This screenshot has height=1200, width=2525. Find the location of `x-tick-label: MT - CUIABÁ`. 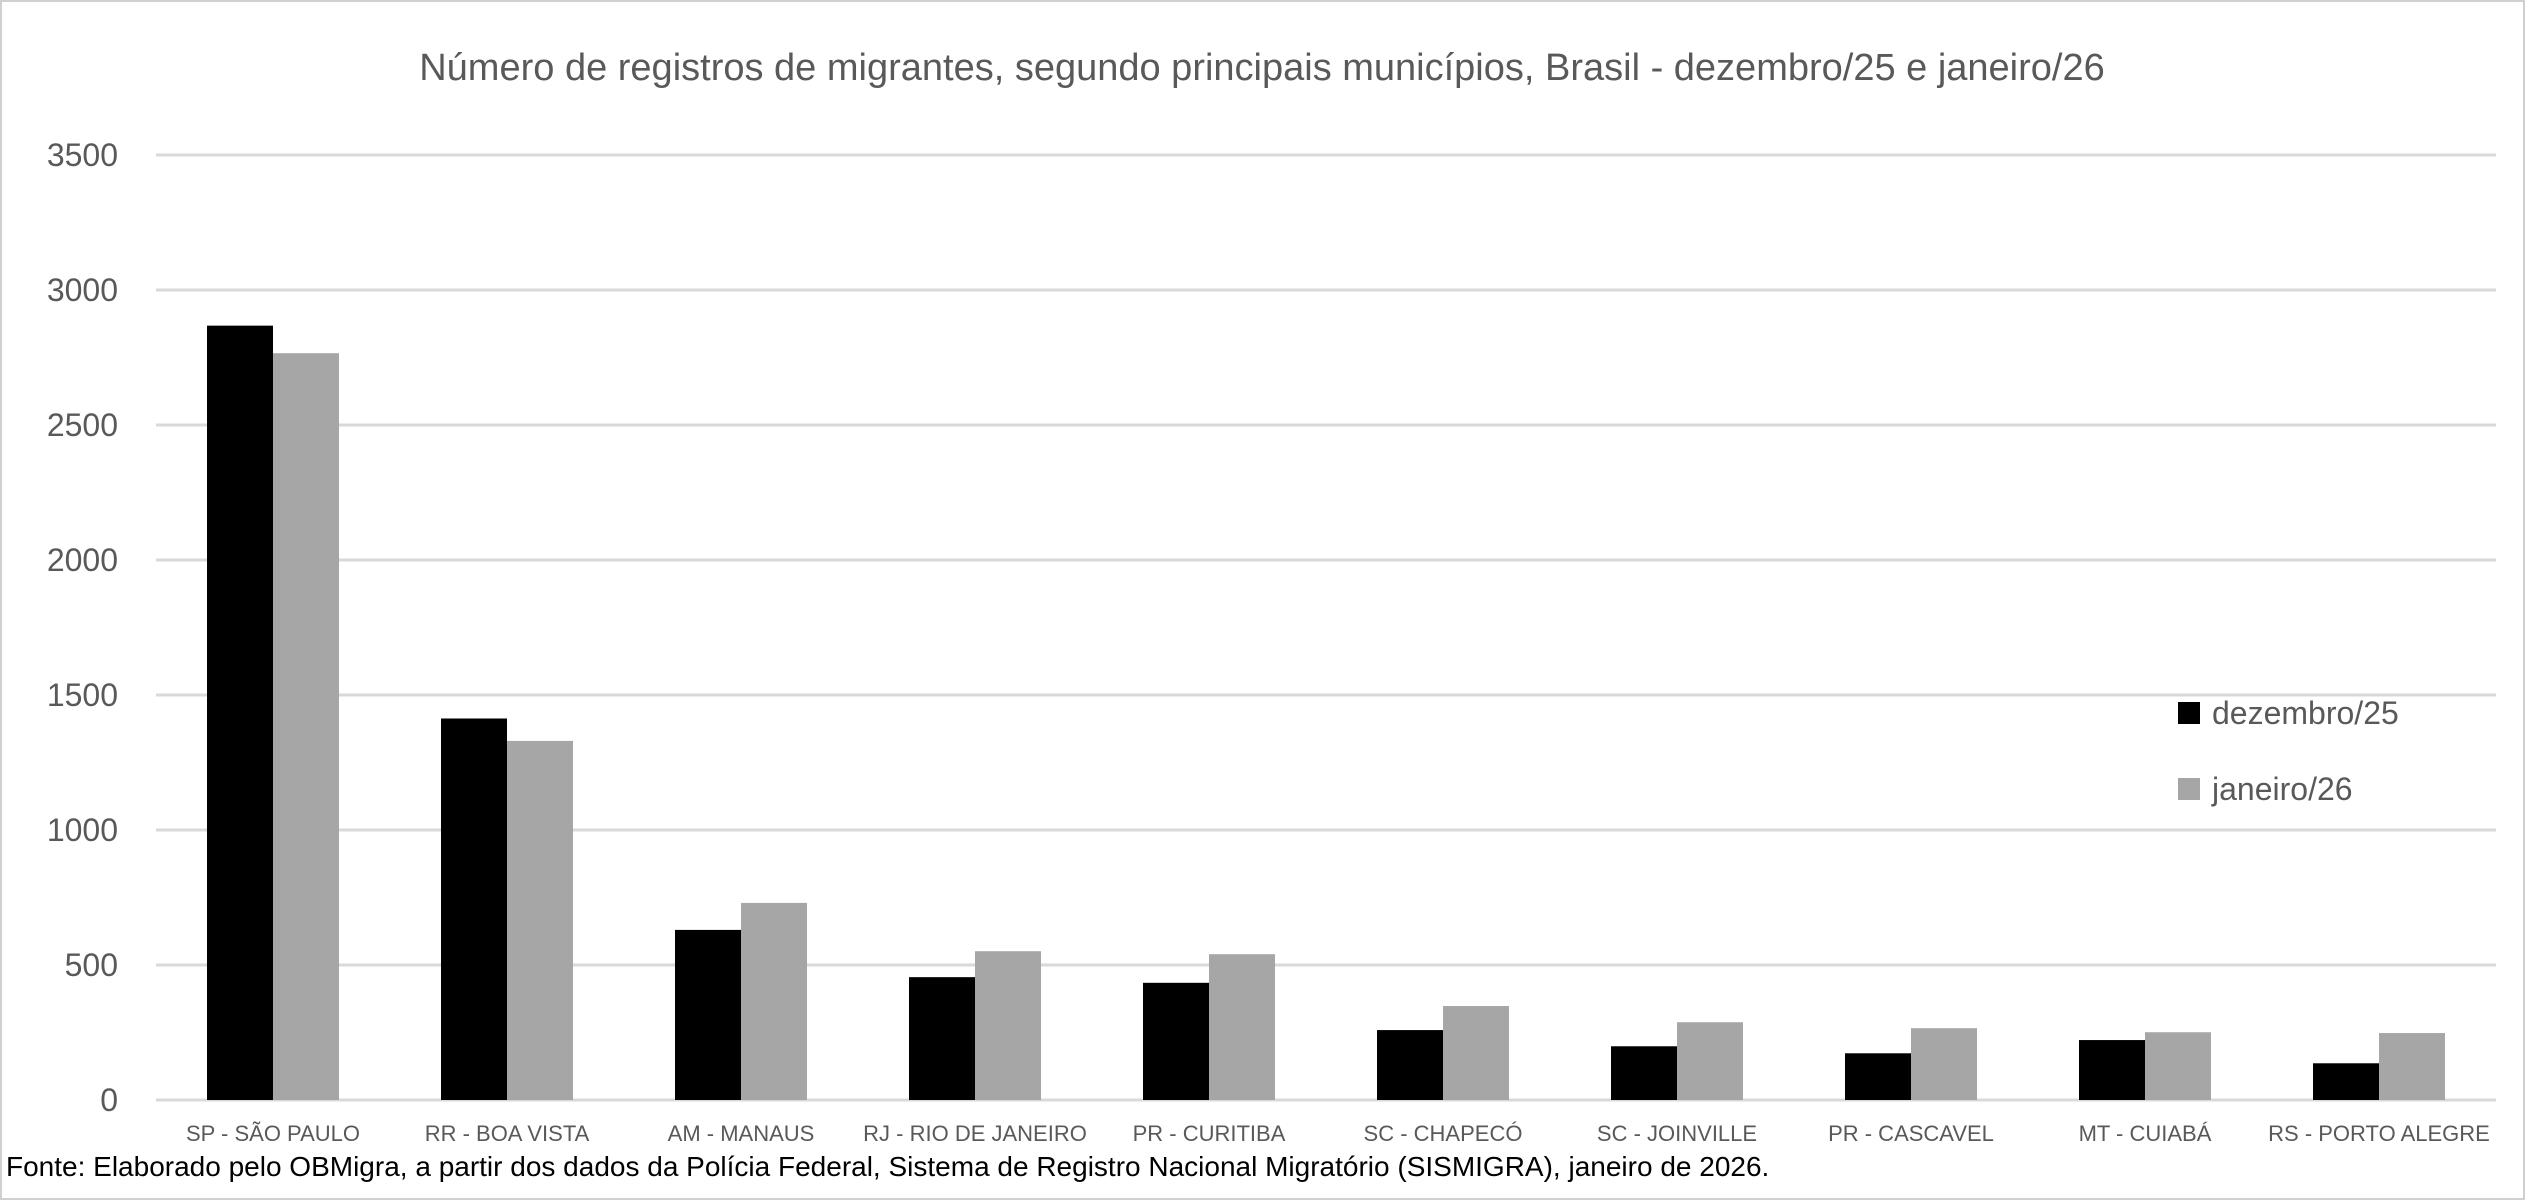

x-tick-label: MT - CUIABÁ is located at coordinates (2145, 1133).